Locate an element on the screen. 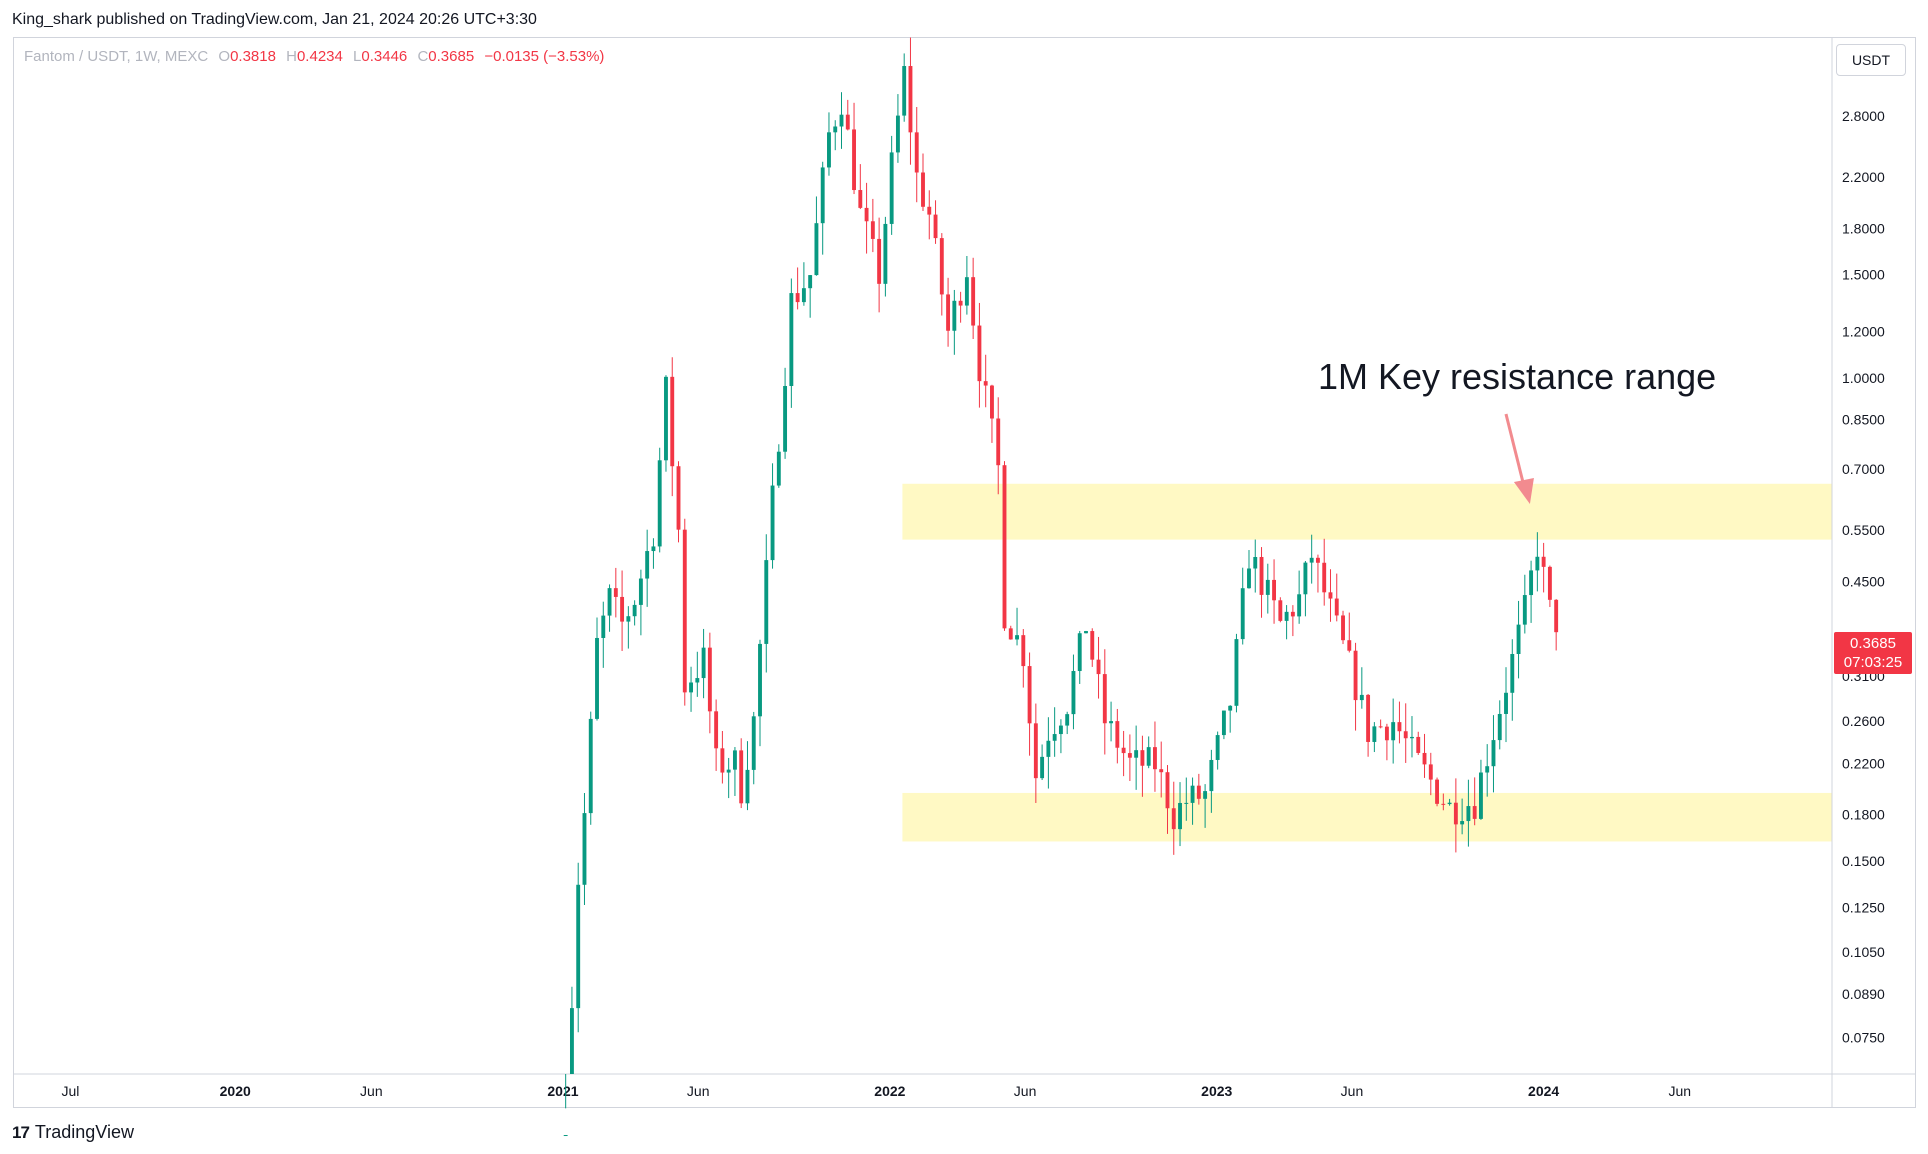  current-price-value: 0.3685 is located at coordinates (1873, 643).